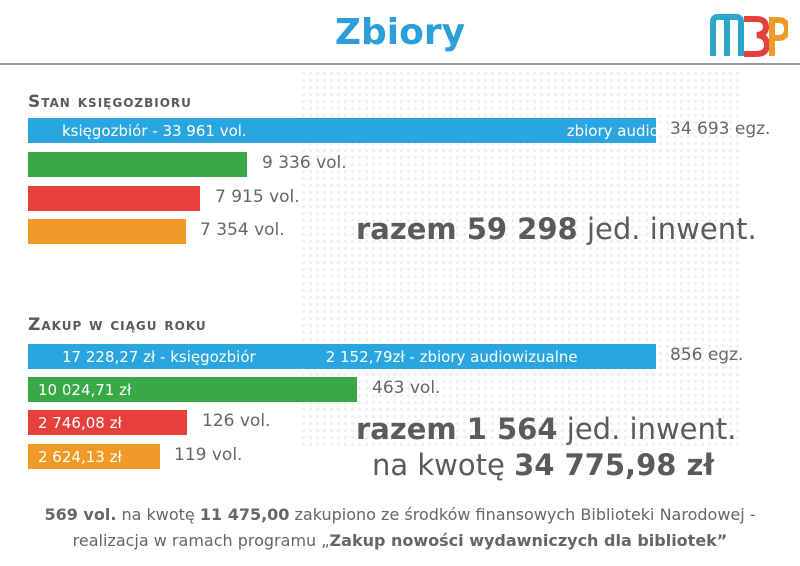 The width and height of the screenshot is (800, 566). What do you see at coordinates (244, 514) in the screenshot?
I see `text-run: 11 475,00` at bounding box center [244, 514].